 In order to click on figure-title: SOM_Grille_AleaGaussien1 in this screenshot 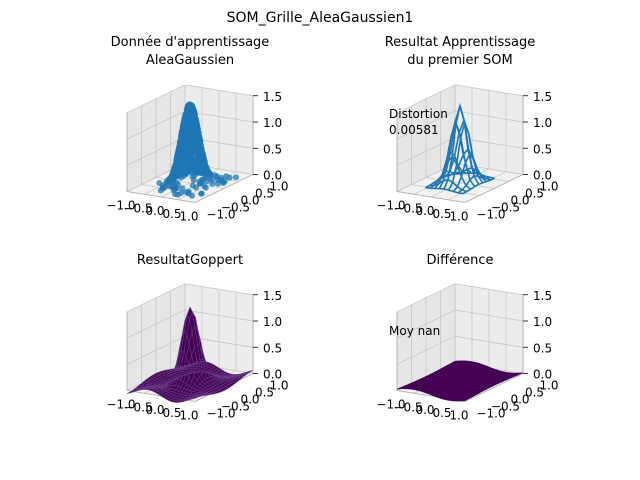, I will do `click(320, 18)`.